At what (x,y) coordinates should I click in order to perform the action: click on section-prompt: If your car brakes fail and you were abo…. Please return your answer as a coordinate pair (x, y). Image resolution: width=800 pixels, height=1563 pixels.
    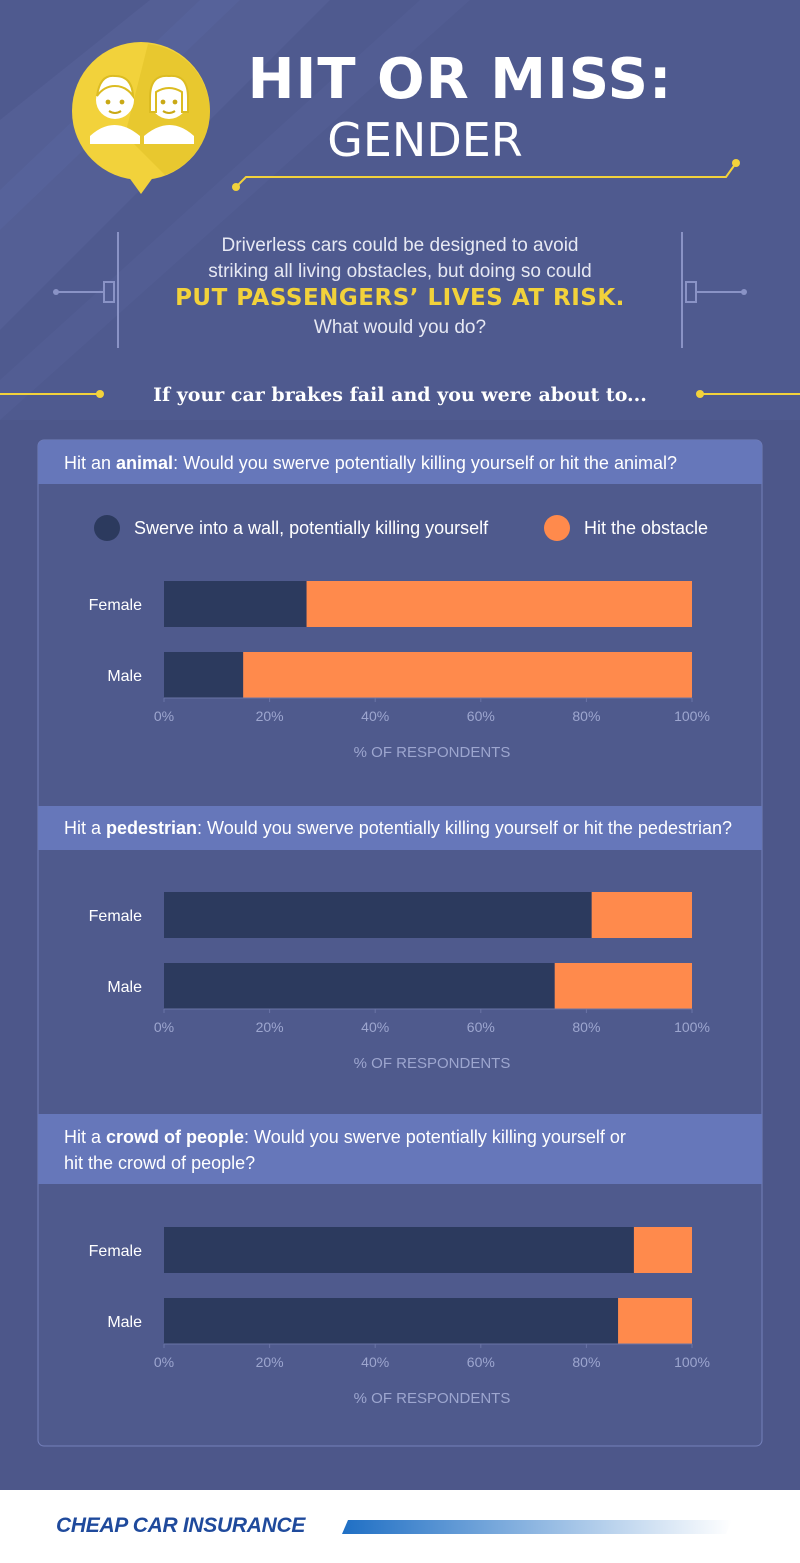
    Looking at the image, I should click on (400, 395).